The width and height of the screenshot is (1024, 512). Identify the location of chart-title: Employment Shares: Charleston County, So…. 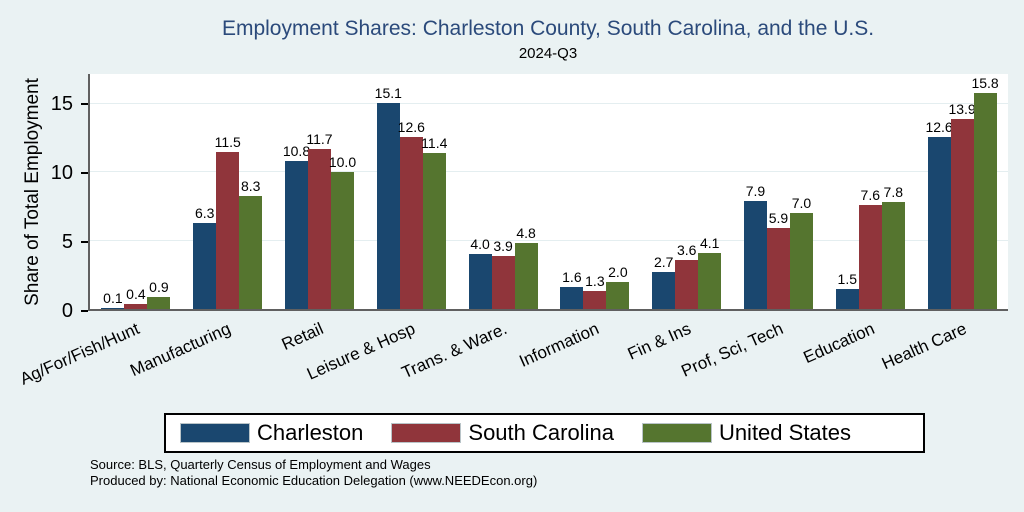
(548, 28).